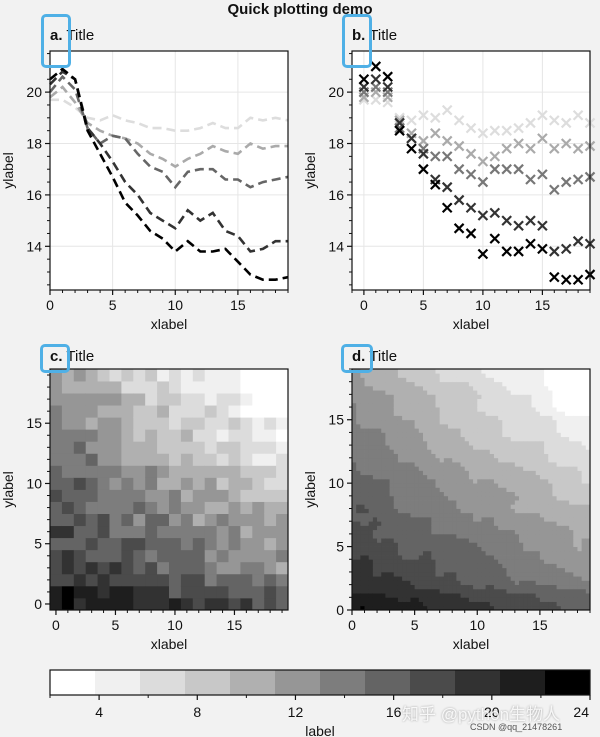  I want to click on scatter-marker, so click(376, 79).